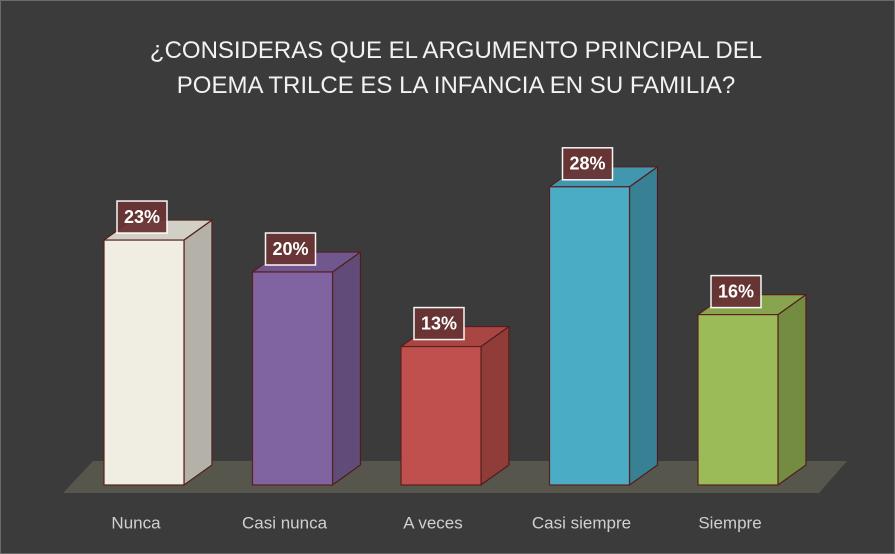 Image resolution: width=895 pixels, height=554 pixels. I want to click on data-label: 20%, so click(290, 249).